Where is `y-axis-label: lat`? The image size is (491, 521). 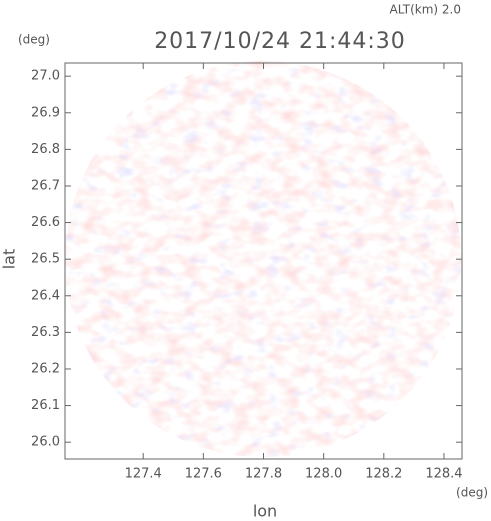 y-axis-label: lat is located at coordinates (9, 259).